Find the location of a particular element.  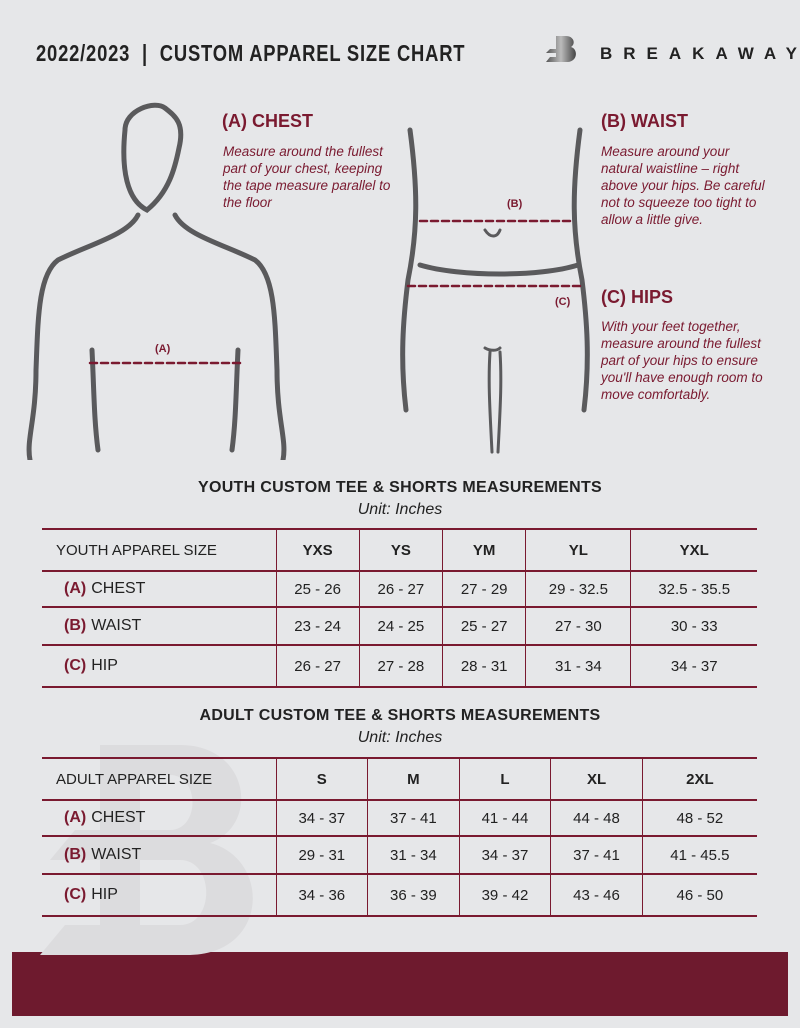

adult-unit: Unit: Inches is located at coordinates (400, 737).